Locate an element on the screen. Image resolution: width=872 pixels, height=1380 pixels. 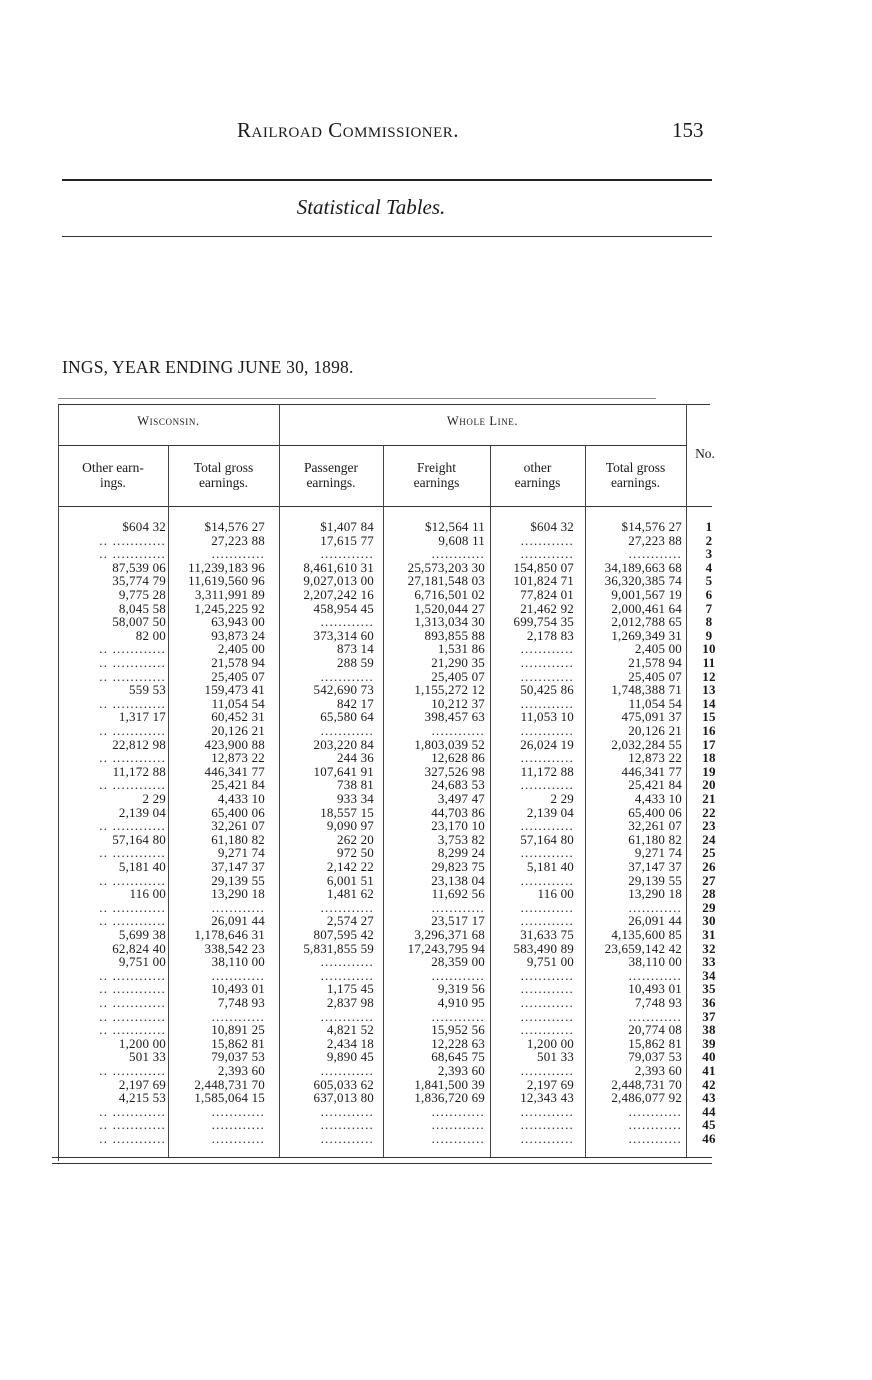
cell-total-gross-whole: 25,421 84 is located at coordinates (655, 785).